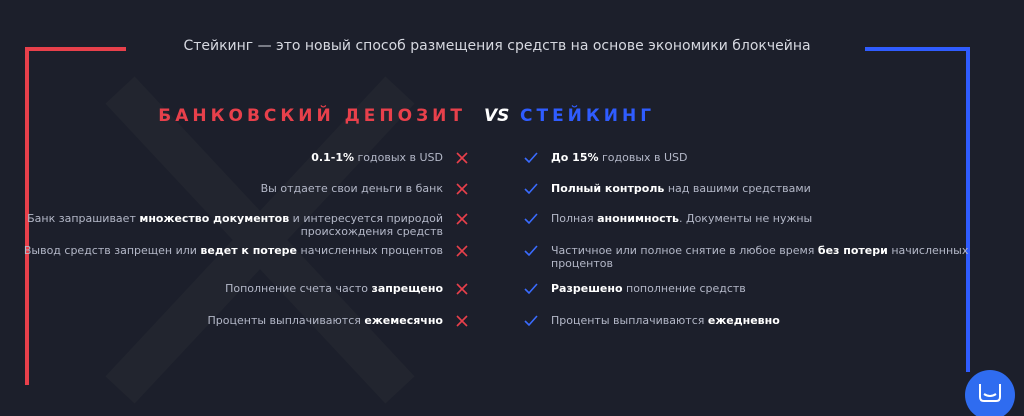  Describe the element at coordinates (370, 250) in the screenshot. I see `text: начисленных процентов` at that location.